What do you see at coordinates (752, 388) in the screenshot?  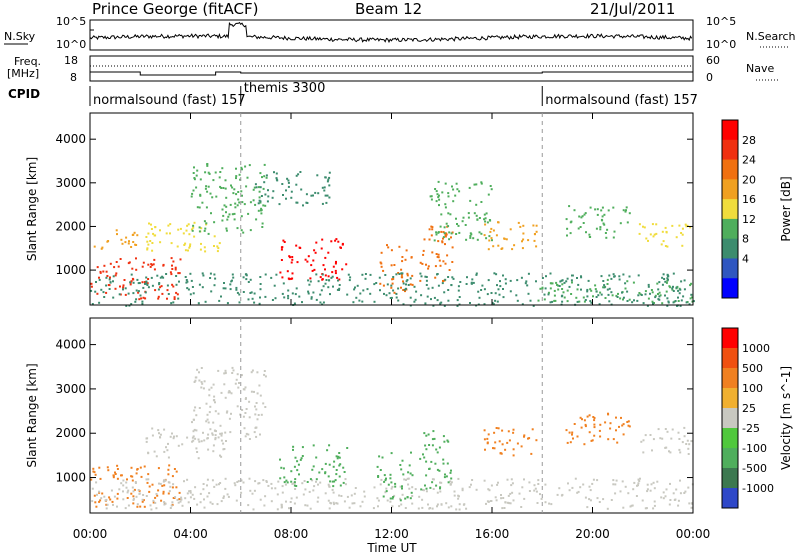 I see `colorbar-tick-label: 100` at bounding box center [752, 388].